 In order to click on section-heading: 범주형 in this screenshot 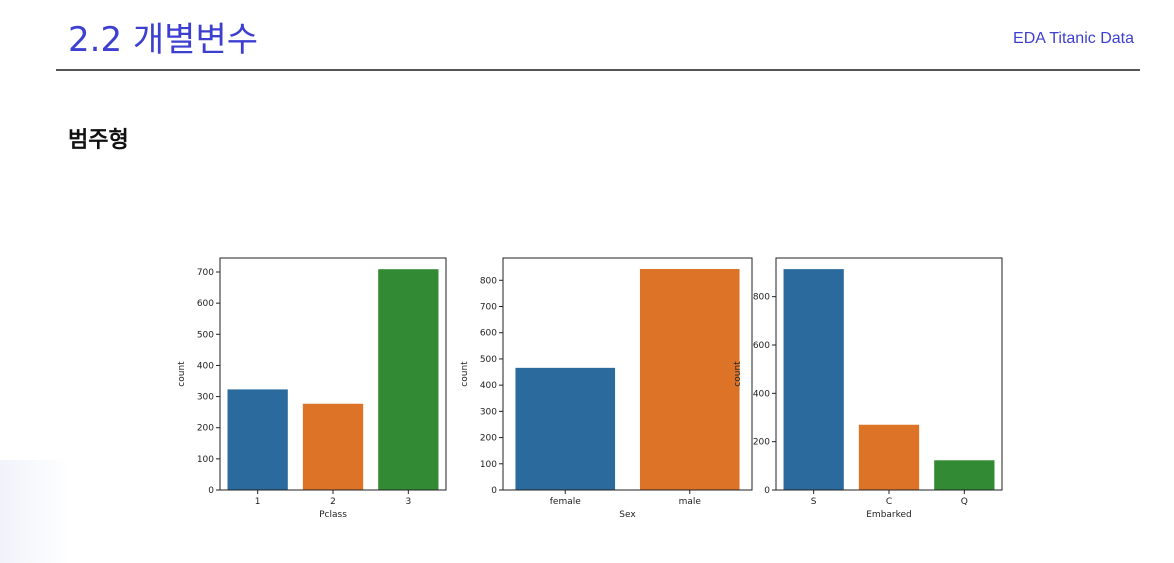, I will do `click(98, 140)`.